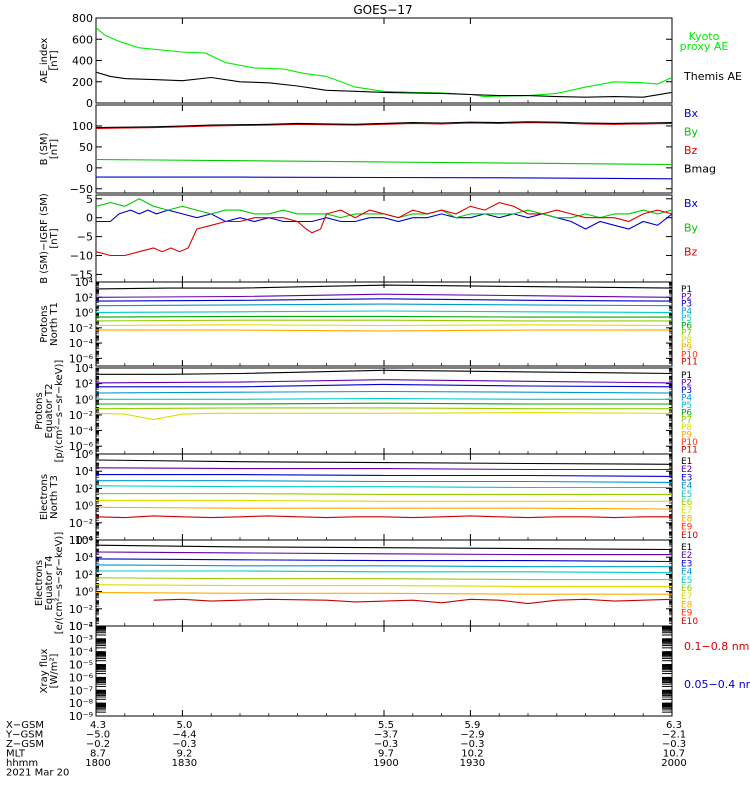 The height and width of the screenshot is (804, 750). What do you see at coordinates (686, 326) in the screenshot?
I see `legend-label: P6` at bounding box center [686, 326].